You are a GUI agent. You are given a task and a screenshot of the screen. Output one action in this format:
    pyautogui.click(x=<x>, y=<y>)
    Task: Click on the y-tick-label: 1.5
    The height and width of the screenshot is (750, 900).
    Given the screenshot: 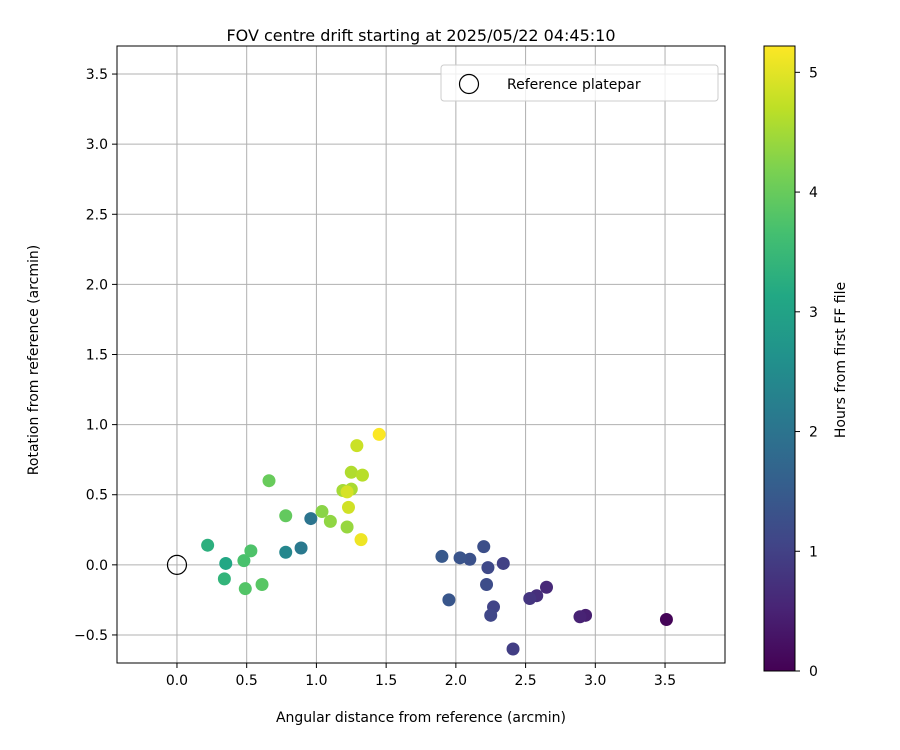 What is the action you would take?
    pyautogui.click(x=97, y=356)
    